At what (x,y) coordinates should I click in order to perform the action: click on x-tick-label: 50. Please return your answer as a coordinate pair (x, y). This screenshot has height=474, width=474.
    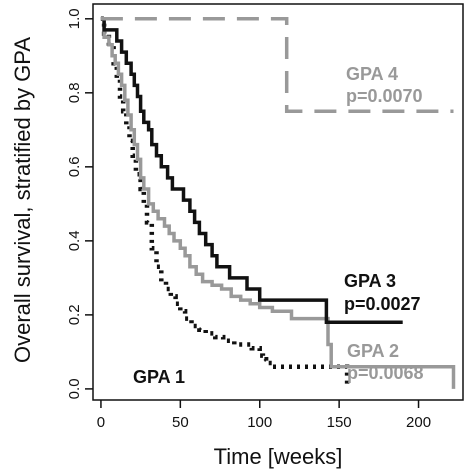
    Looking at the image, I should click on (180, 422).